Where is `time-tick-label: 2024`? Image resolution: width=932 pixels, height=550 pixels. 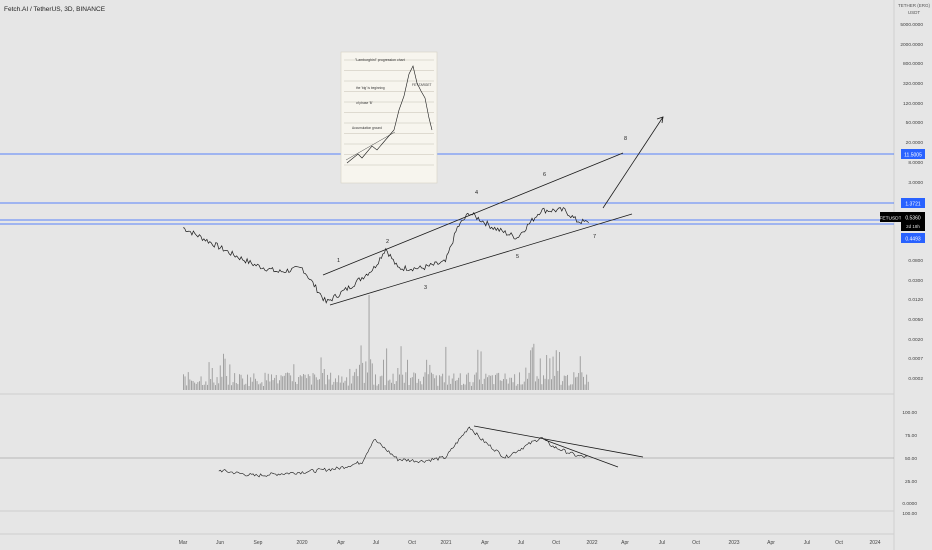 time-tick-label: 2024 is located at coordinates (874, 543).